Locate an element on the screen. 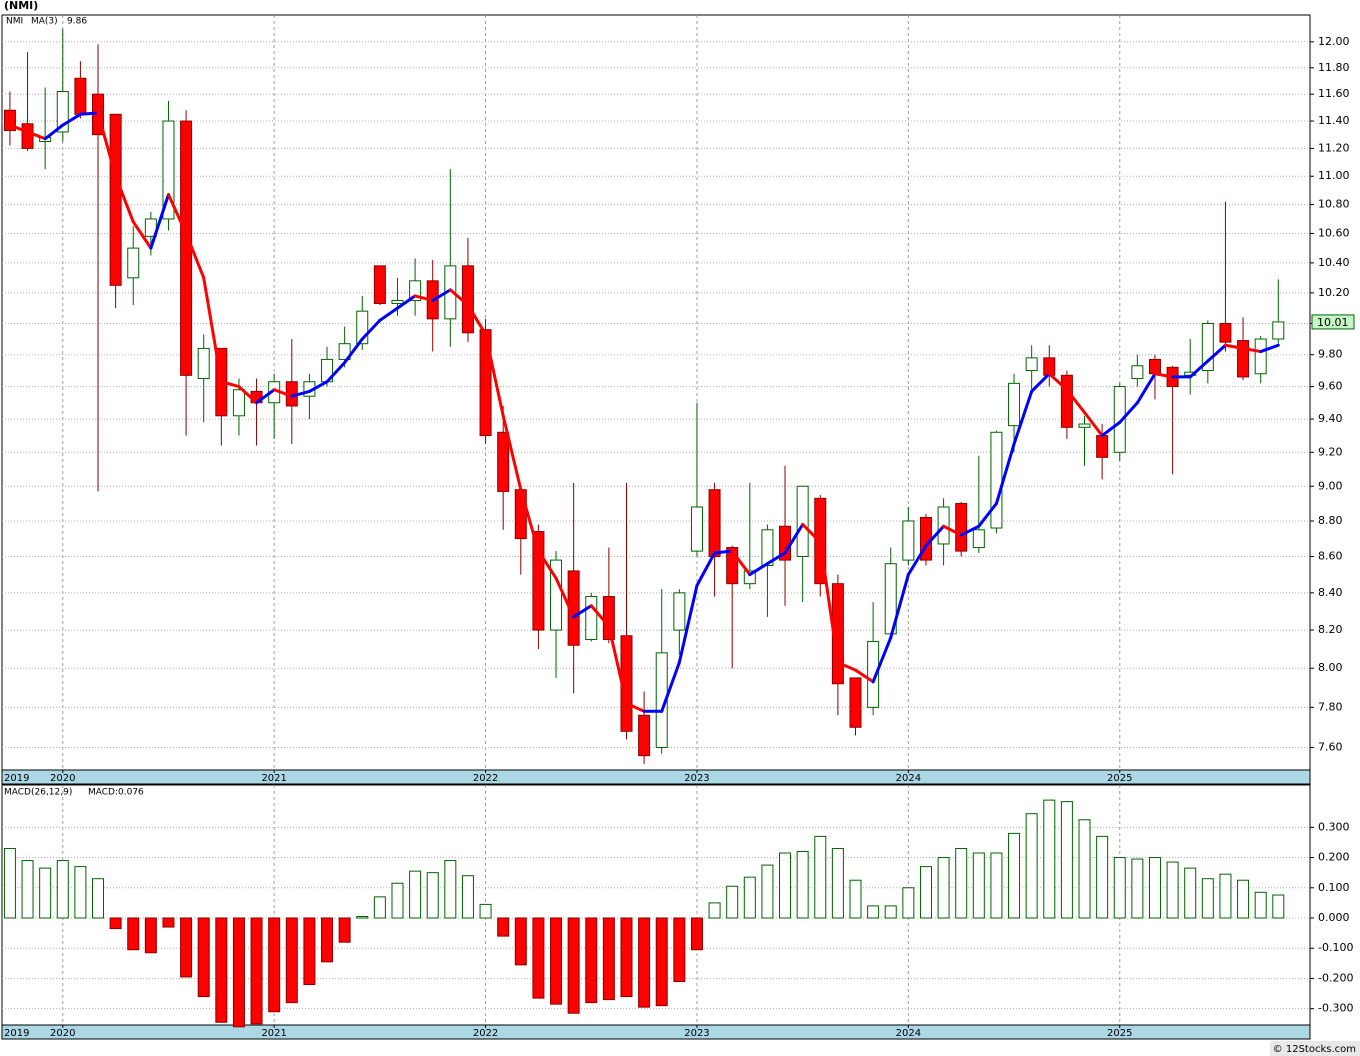 This screenshot has height=1056, width=1360. y-tick-label: 8.20 is located at coordinates (1330, 629).